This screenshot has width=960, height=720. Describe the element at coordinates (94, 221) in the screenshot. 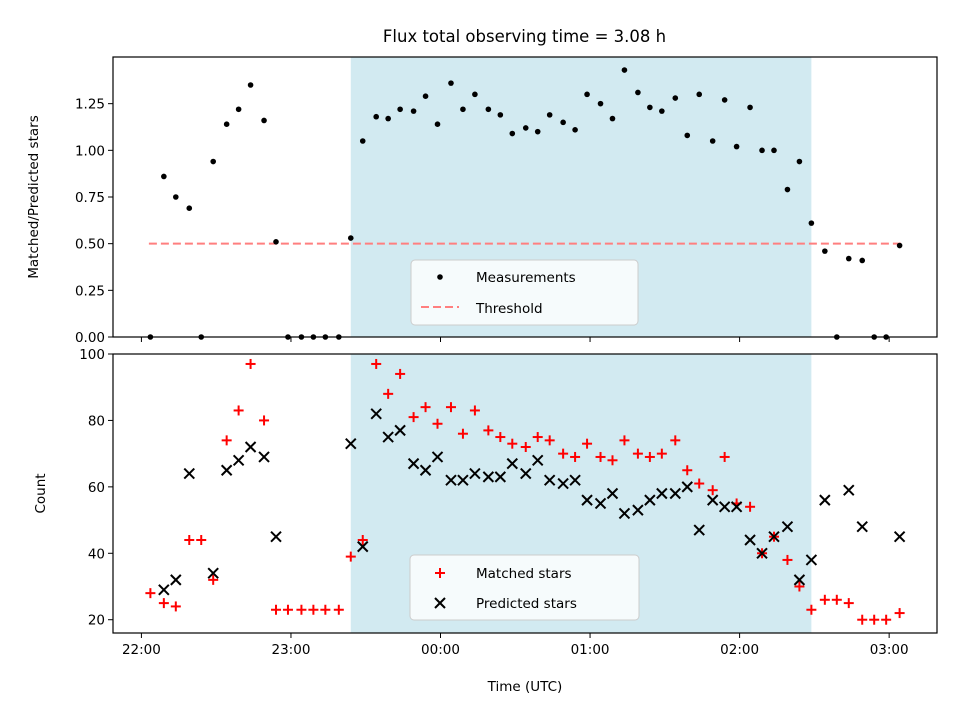

I see `top-y-ticks: 0.00 0.25 0.50 0.75 1.00 1.25` at that location.